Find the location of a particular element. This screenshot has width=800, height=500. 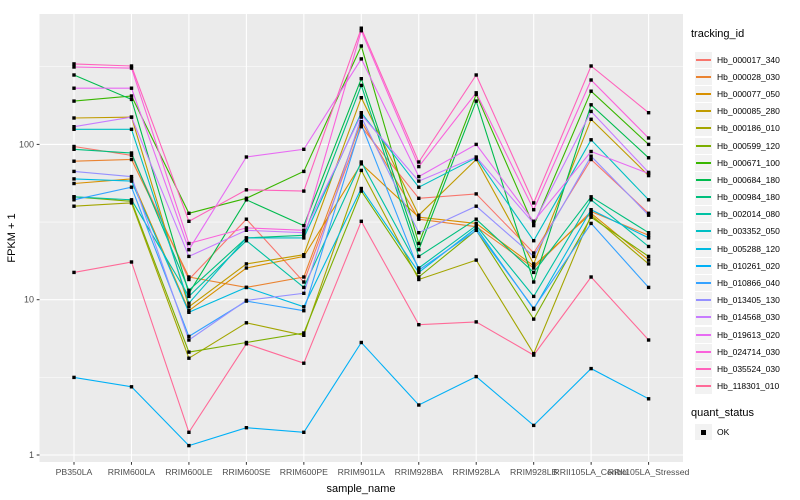

legend-item-label: Hb_000017_340 is located at coordinates (748, 59).